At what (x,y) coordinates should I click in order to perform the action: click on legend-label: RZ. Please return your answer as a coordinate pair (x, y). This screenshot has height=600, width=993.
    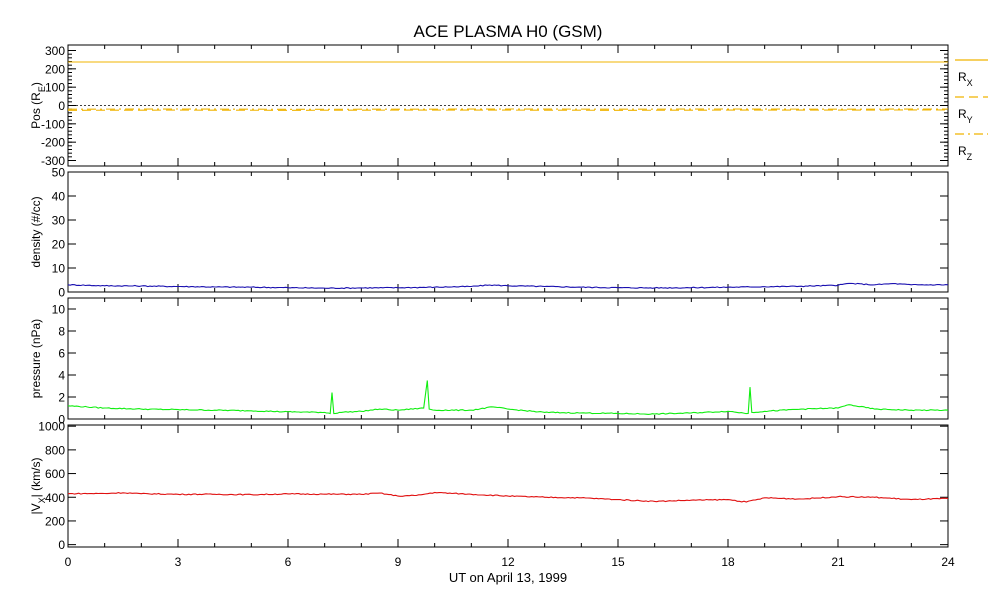
    Looking at the image, I should click on (965, 153).